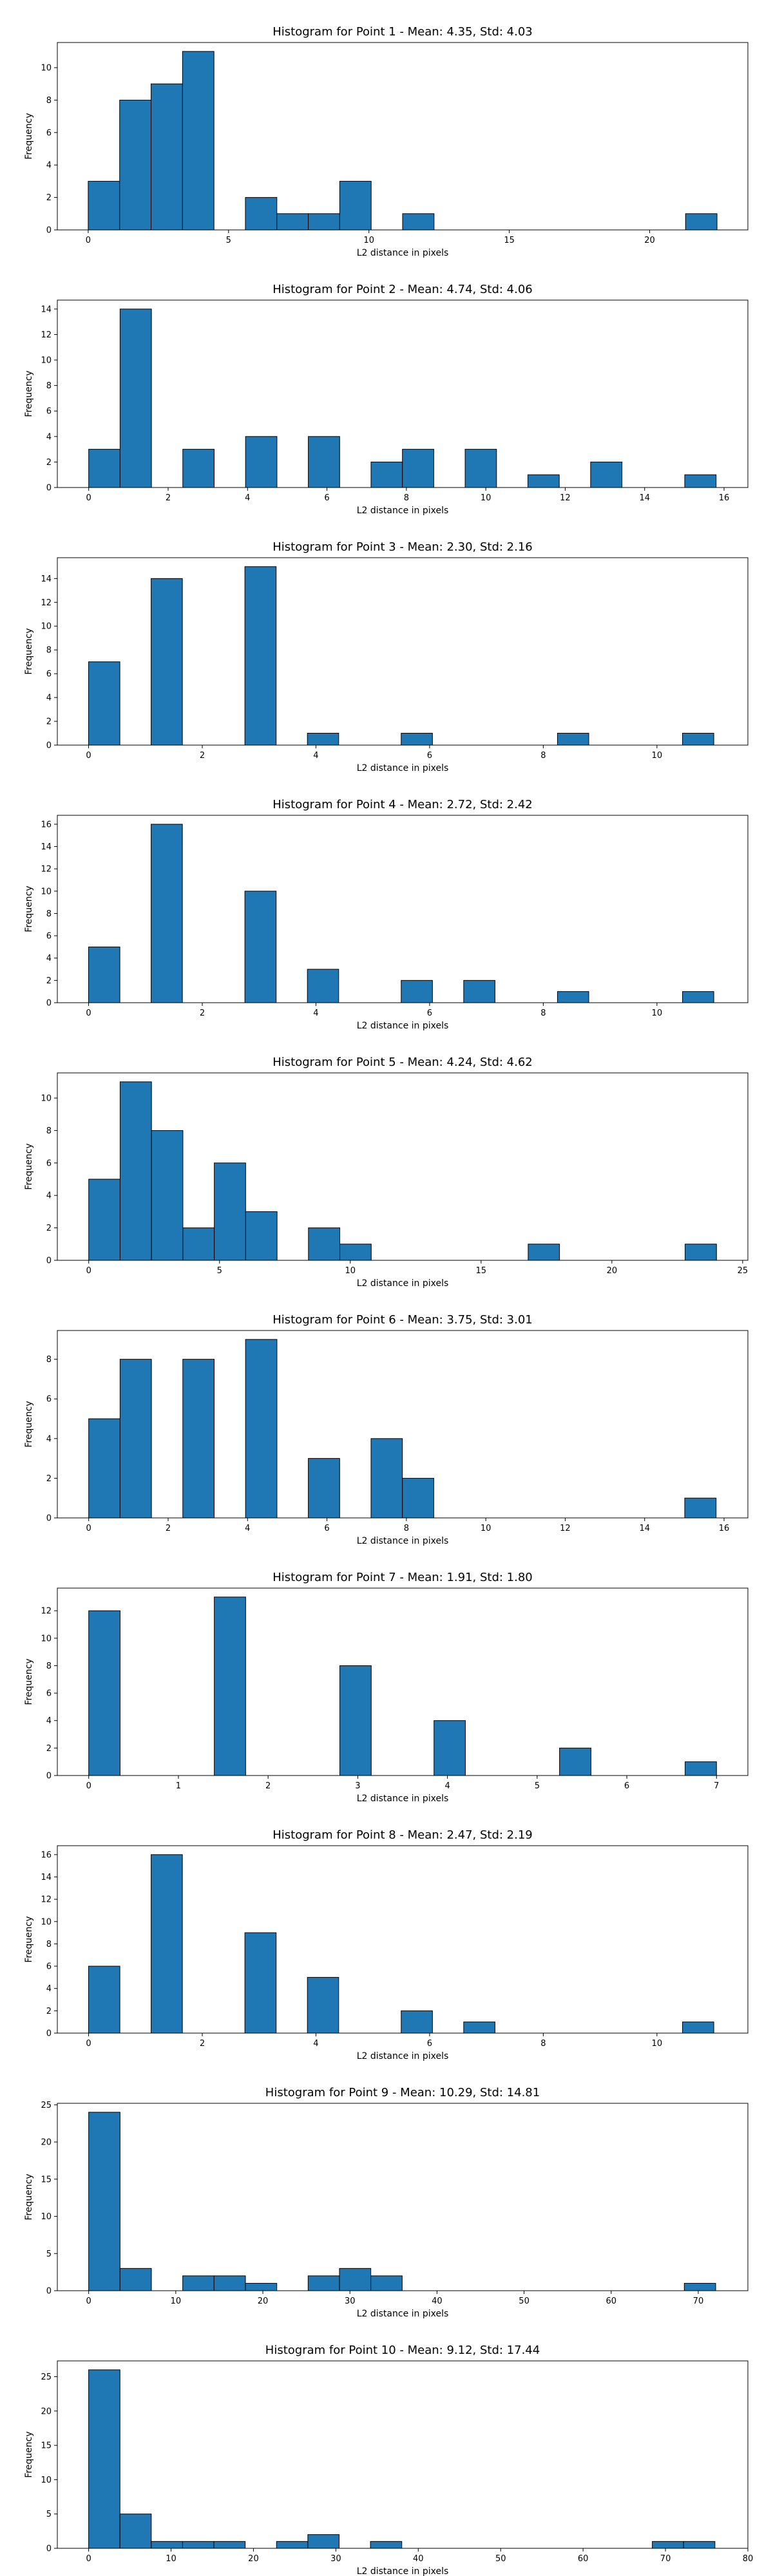  What do you see at coordinates (46, 603) in the screenshot?
I see `chart-3-ytick-label-12: 12` at bounding box center [46, 603].